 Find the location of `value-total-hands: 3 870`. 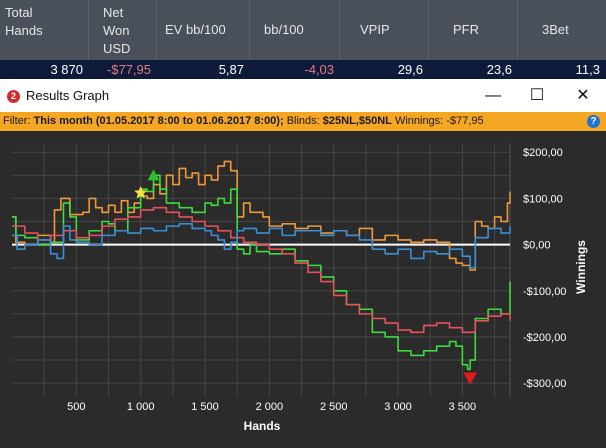

value-total-hands: 3 870 is located at coordinates (66, 69).